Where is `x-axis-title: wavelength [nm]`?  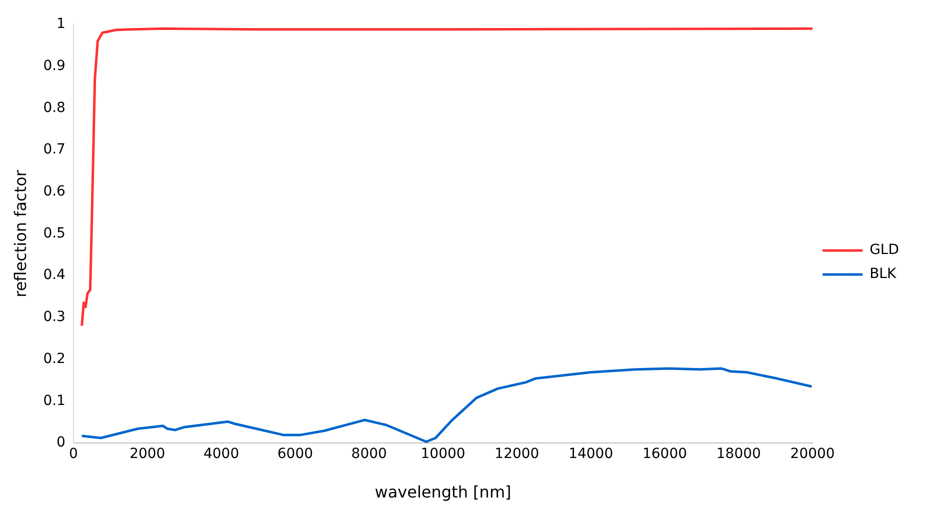 x-axis-title: wavelength [nm] is located at coordinates (443, 492).